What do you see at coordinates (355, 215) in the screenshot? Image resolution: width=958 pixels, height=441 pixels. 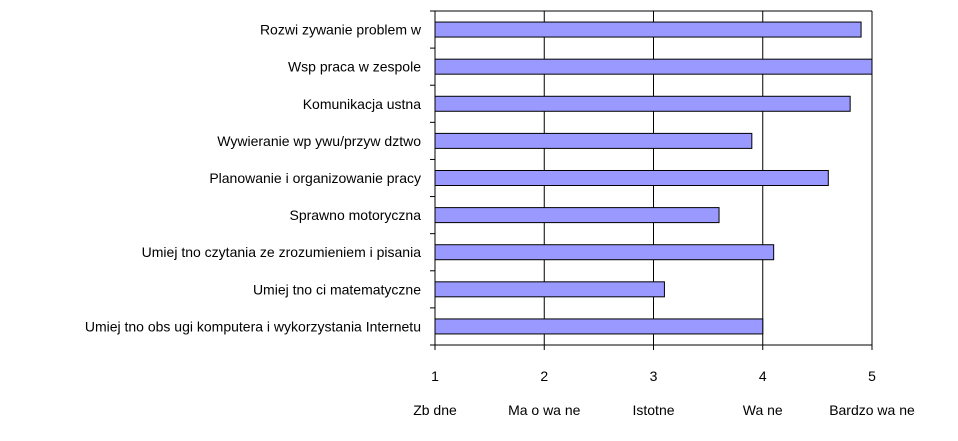 I see `category-label-6: Sprawno motoryczna` at bounding box center [355, 215].